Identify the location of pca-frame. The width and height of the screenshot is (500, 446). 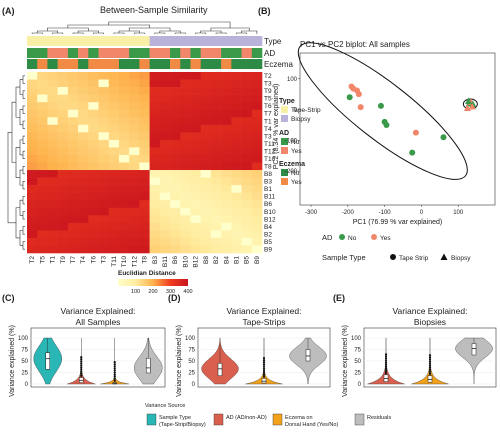
(397, 129).